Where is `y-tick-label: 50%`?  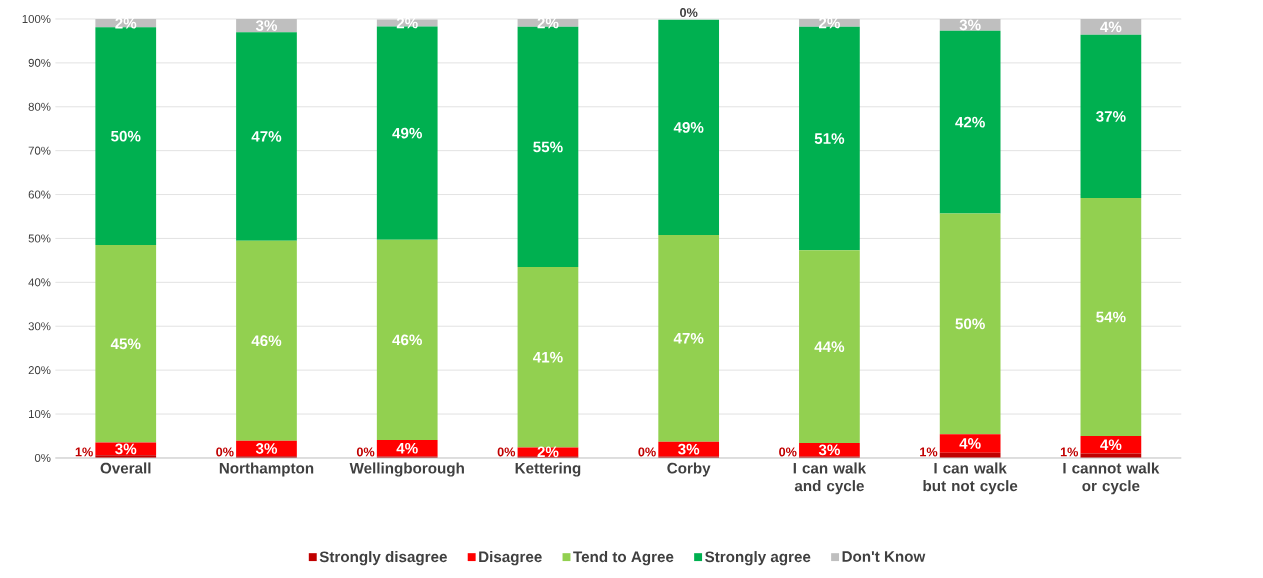
y-tick-label: 50% is located at coordinates (39, 238).